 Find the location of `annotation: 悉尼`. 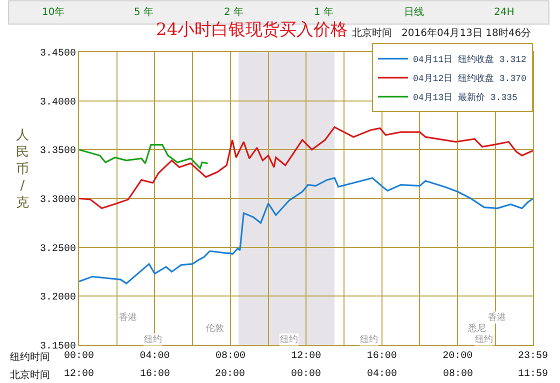

annotation: 悉尼 is located at coordinates (476, 328).